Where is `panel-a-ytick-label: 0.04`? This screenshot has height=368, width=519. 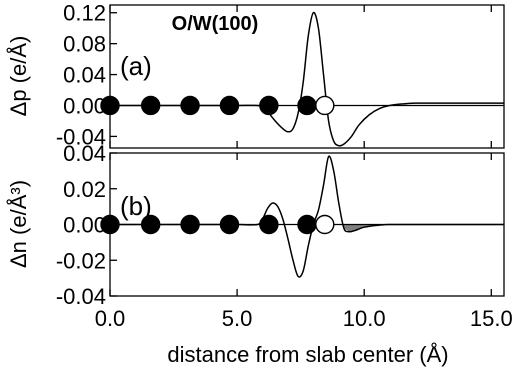
panel-a-ytick-label: 0.04 is located at coordinates (84, 75).